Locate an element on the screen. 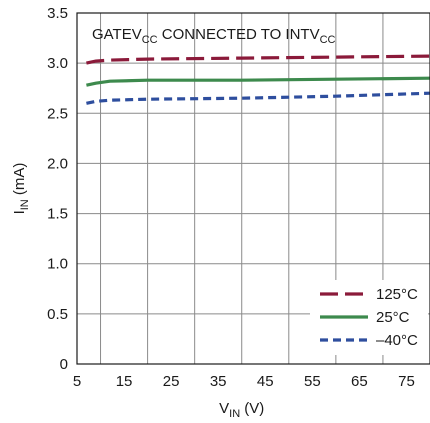  x-tick-label: 15 is located at coordinates (124, 381).